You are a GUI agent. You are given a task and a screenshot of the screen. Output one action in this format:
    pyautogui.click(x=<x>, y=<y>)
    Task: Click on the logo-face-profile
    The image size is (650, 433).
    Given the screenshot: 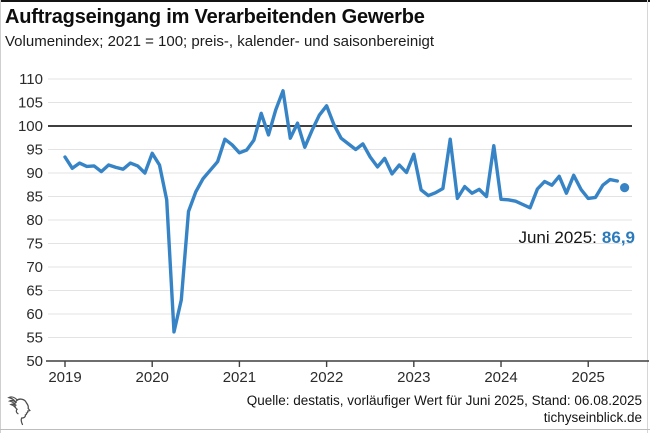 What is the action you would take?
    pyautogui.click(x=25, y=414)
    